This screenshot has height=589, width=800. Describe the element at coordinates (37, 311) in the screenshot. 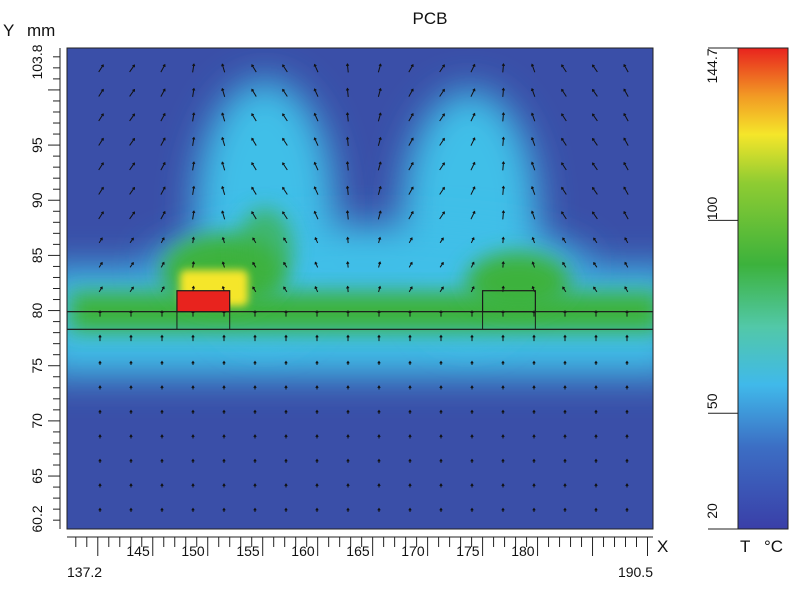

I see `y-tick-label: 80` at that location.